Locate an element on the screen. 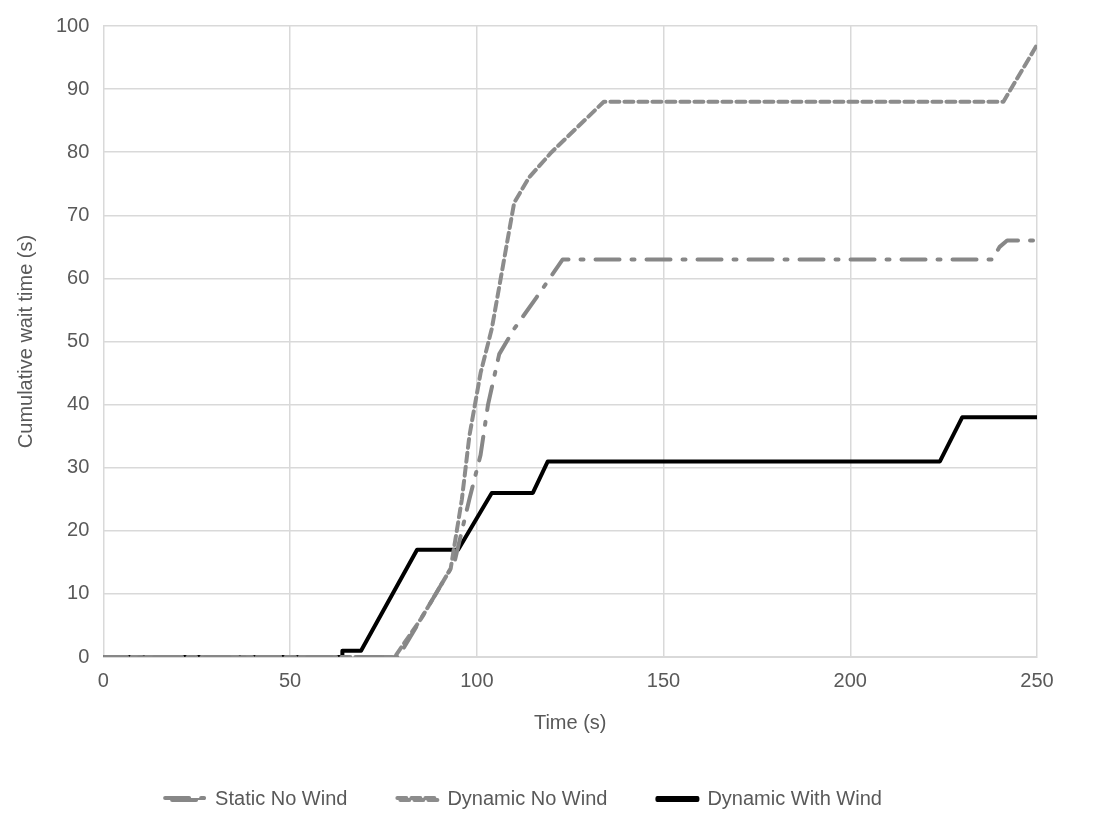  y-tick-label: 30 is located at coordinates (78, 466).